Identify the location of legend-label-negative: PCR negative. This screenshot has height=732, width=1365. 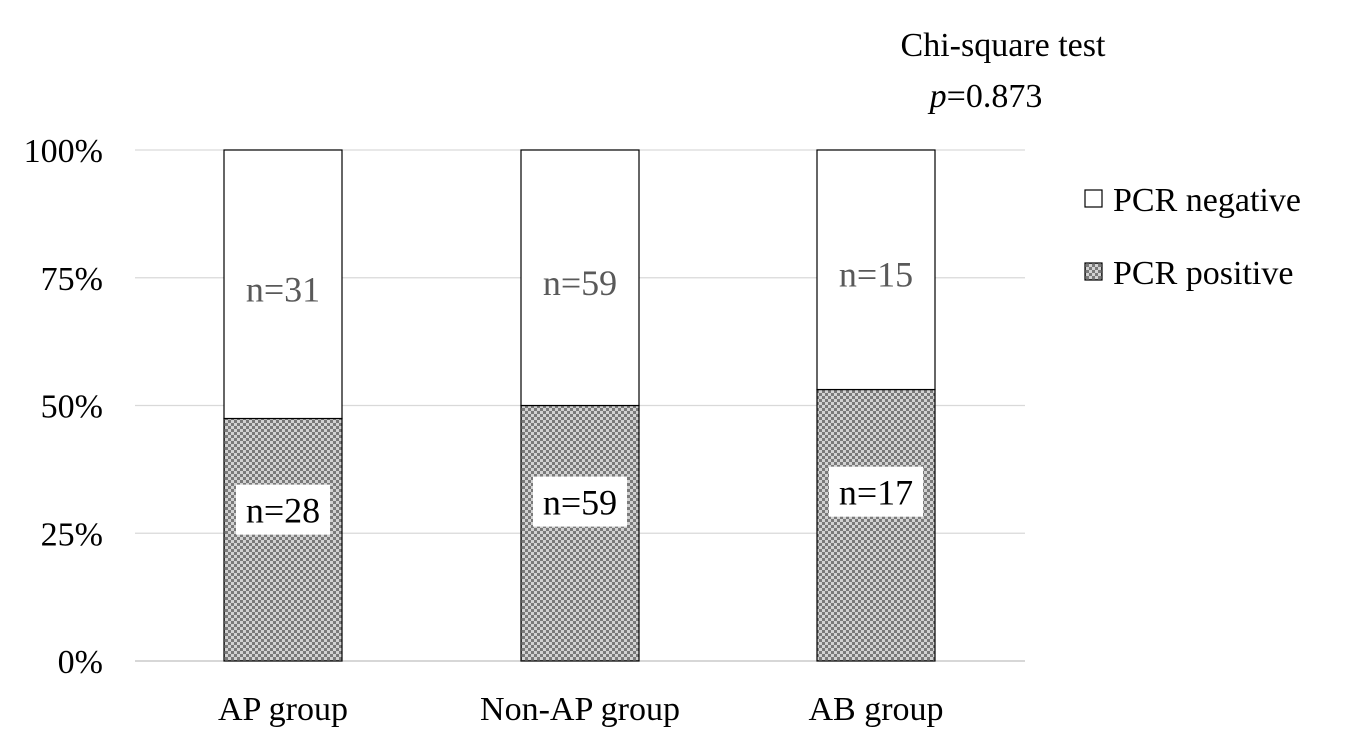
(1207, 200).